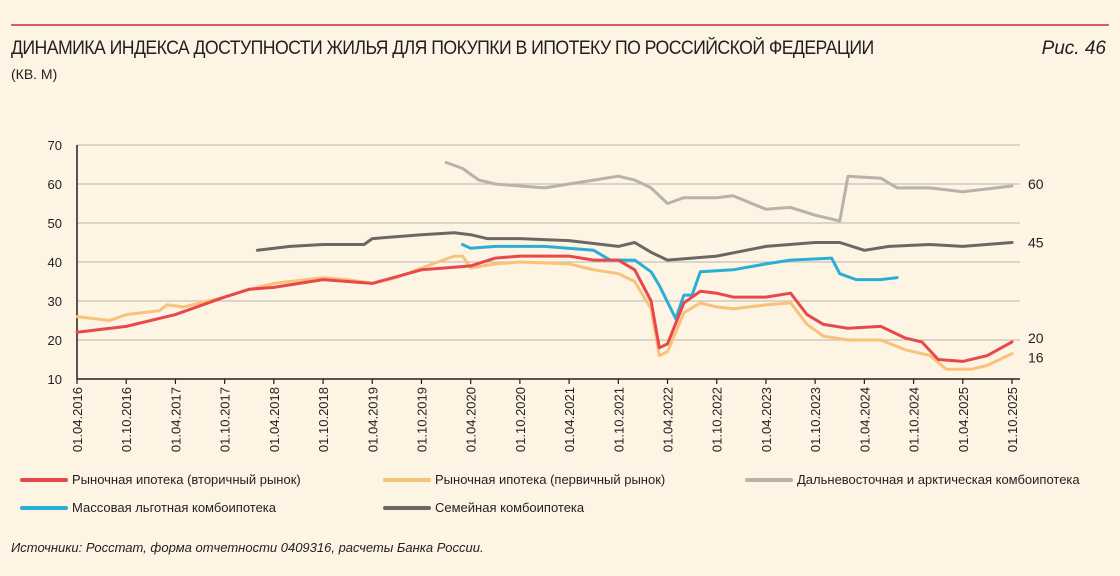  Describe the element at coordinates (55, 301) in the screenshot. I see `y-tick-label: 30` at that location.